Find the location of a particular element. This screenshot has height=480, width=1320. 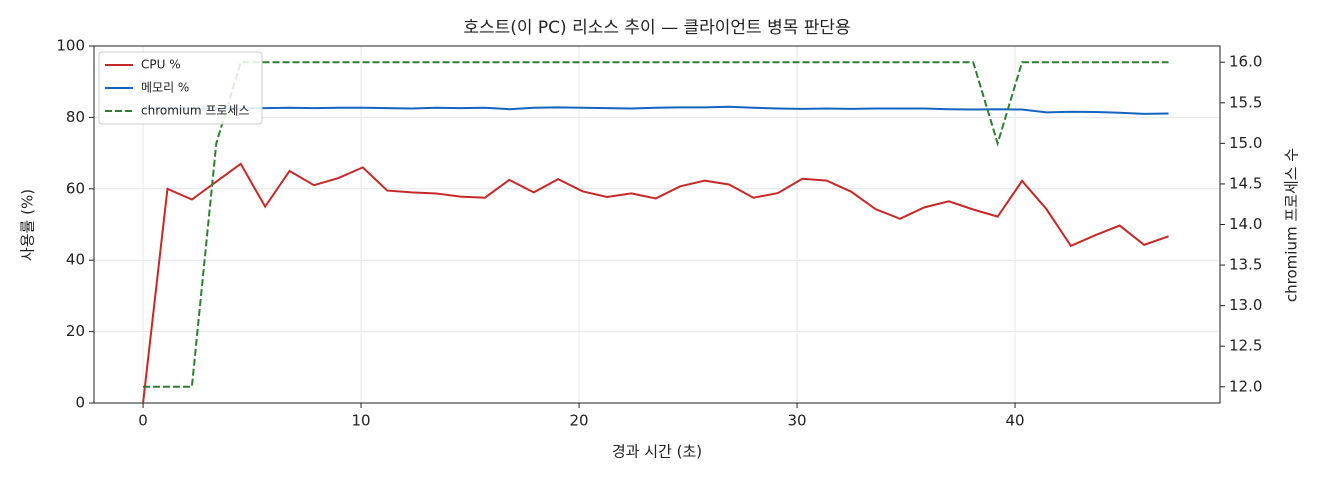

legend: CPU % 메모리 % chromium 프로세스 is located at coordinates (180, 88).